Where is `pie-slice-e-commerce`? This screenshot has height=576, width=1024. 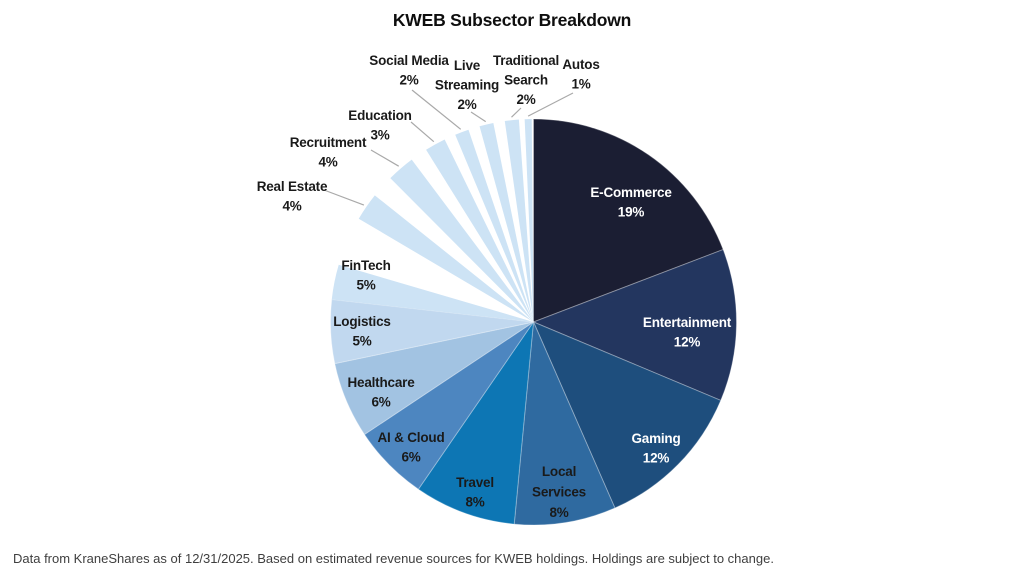 pie-slice-e-commerce is located at coordinates (628, 220).